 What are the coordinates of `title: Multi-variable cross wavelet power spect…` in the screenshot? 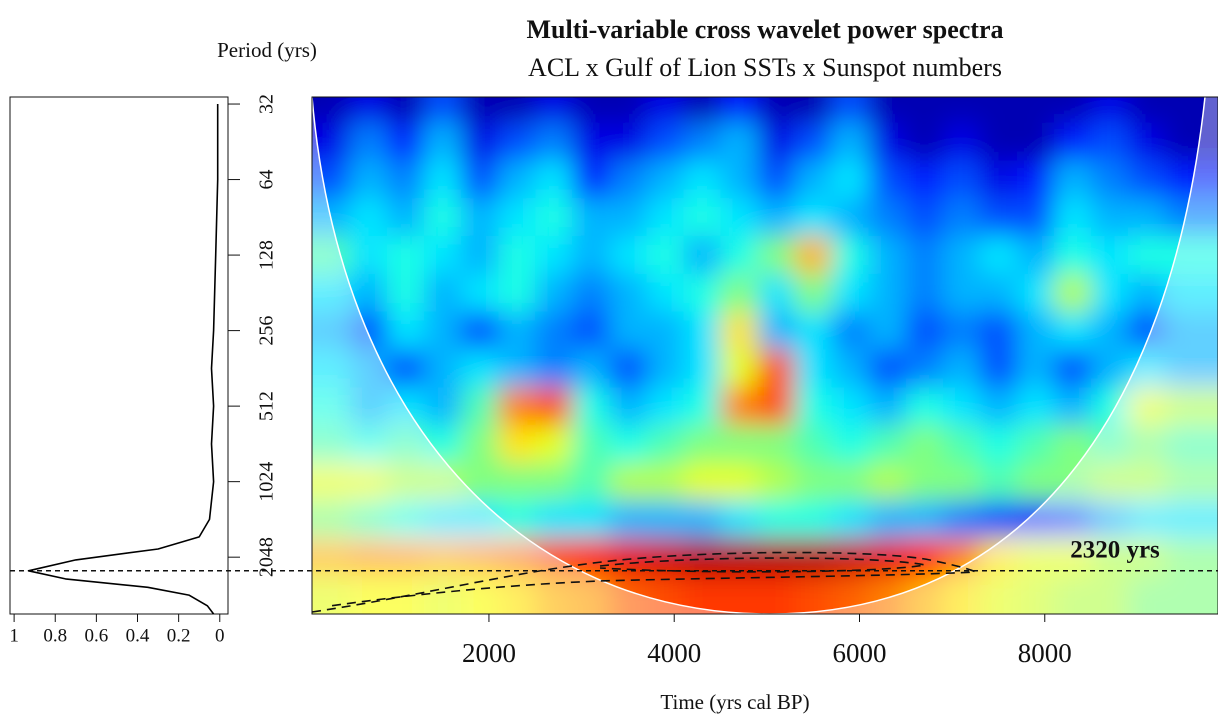 It's located at (764, 29).